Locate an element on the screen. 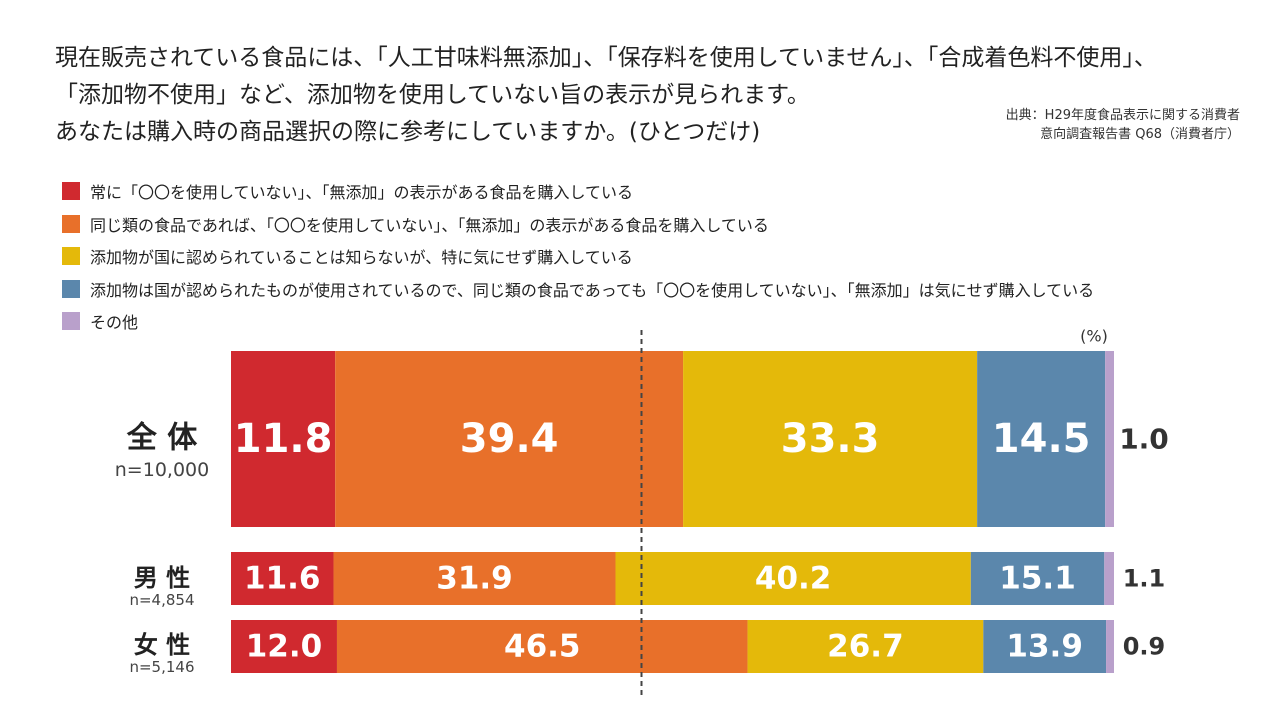  data-label: 33.3 is located at coordinates (830, 439).